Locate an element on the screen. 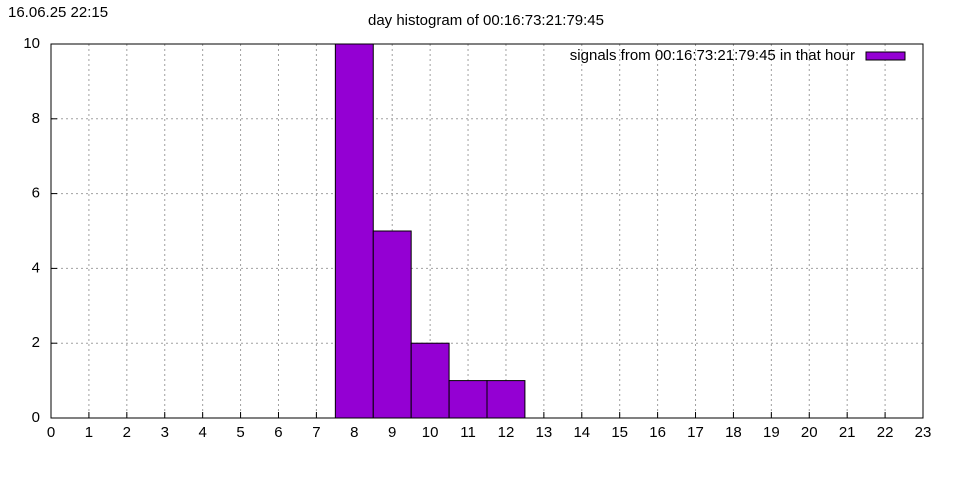 This screenshot has height=480, width=960. x-tick-label: 7 is located at coordinates (316, 432).